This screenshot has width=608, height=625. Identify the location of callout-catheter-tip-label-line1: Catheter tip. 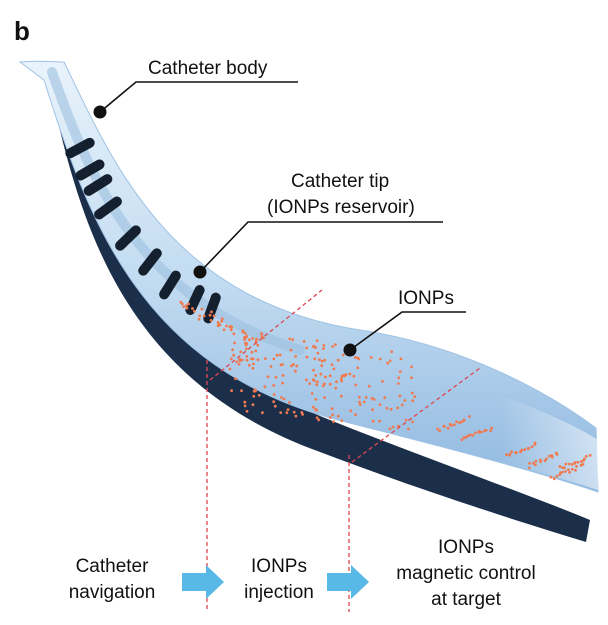
(340, 181).